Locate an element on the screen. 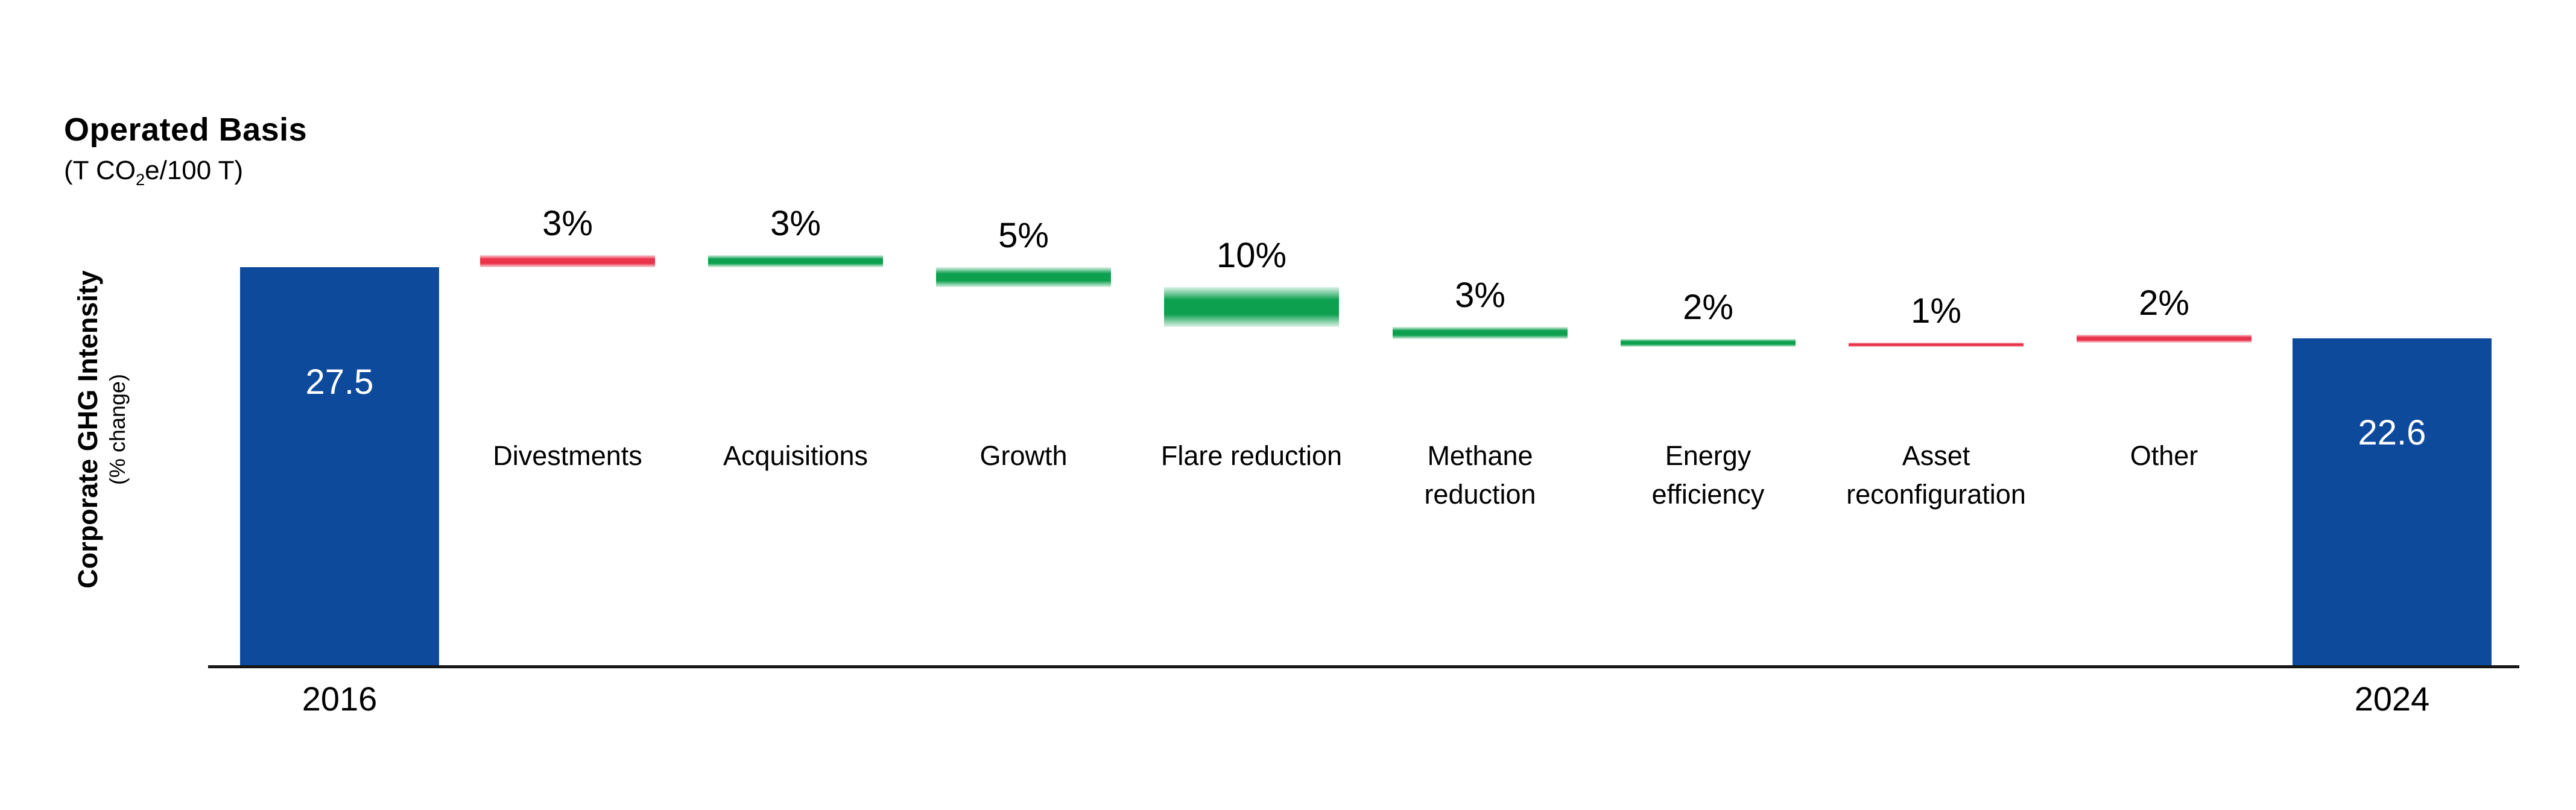 The width and height of the screenshot is (2576, 810). percent-label-energy-efficiency: 2% is located at coordinates (1708, 307).